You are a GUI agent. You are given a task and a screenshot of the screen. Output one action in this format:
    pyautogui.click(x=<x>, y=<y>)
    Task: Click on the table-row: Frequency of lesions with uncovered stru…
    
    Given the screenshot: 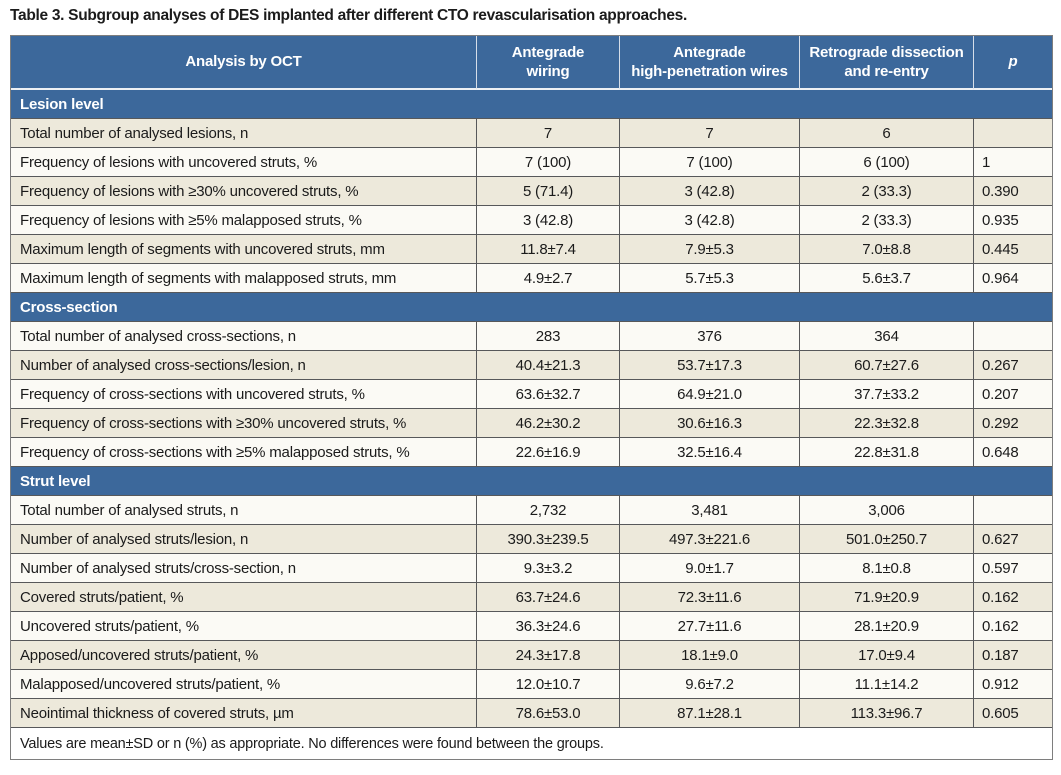 What is the action you would take?
    pyautogui.click(x=531, y=162)
    